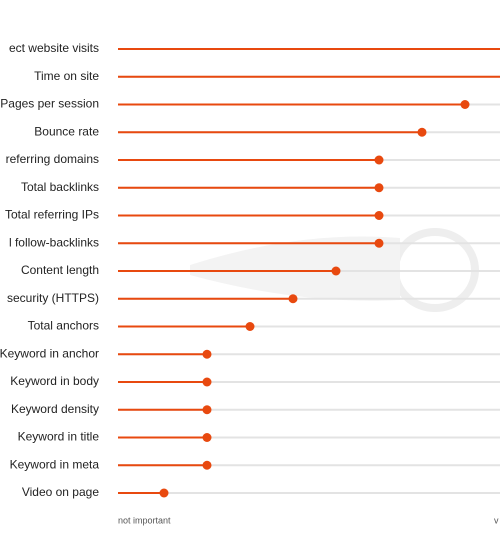 This screenshot has height=550, width=500. Describe the element at coordinates (60, 187) in the screenshot. I see `category-label: Total backlinks` at that location.